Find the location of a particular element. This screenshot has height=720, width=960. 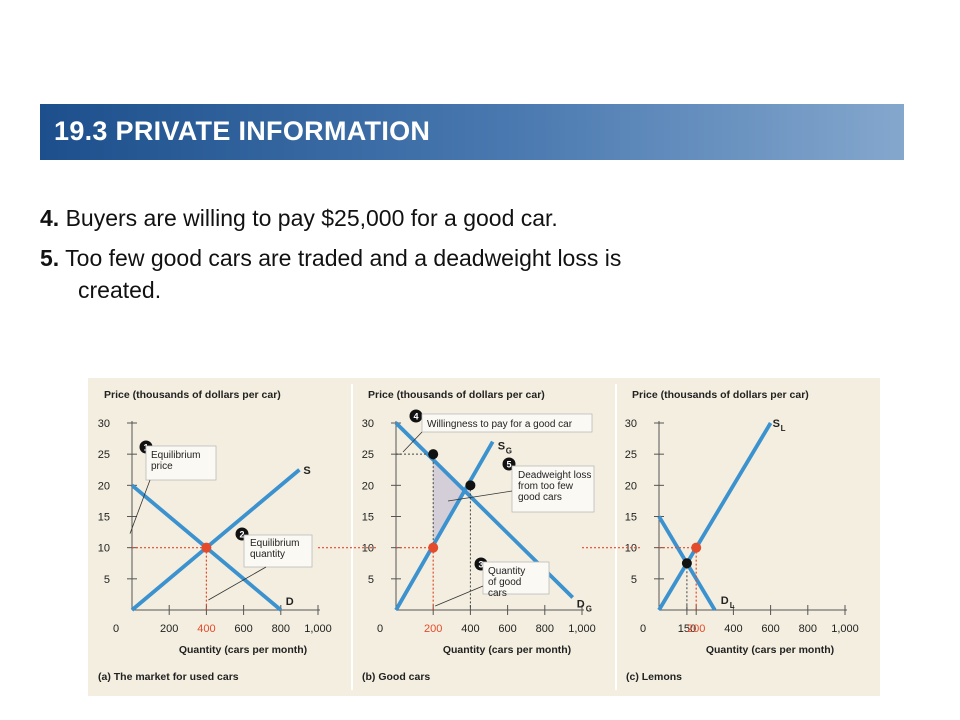

curve-label-SG-subscript: G is located at coordinates (509, 451).